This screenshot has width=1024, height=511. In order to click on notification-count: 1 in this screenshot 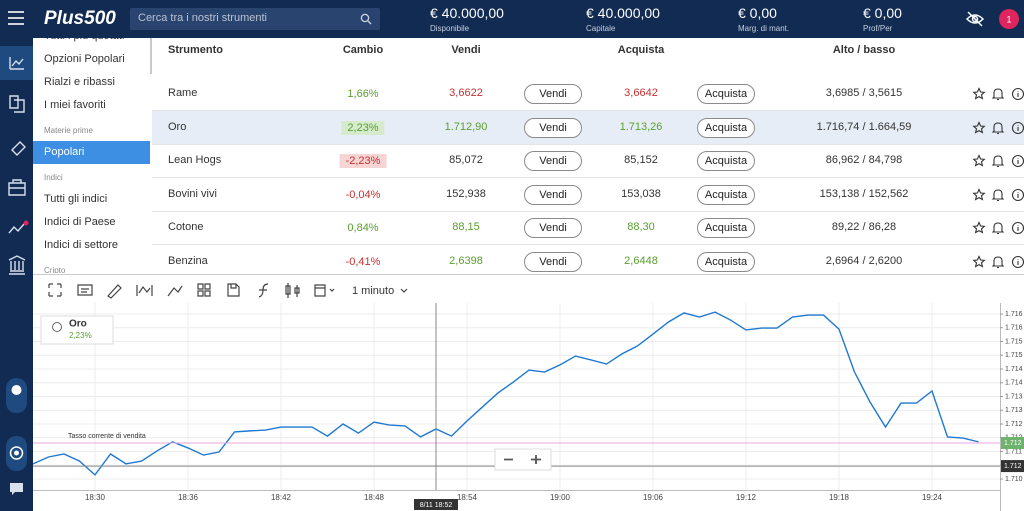, I will do `click(1008, 19)`.